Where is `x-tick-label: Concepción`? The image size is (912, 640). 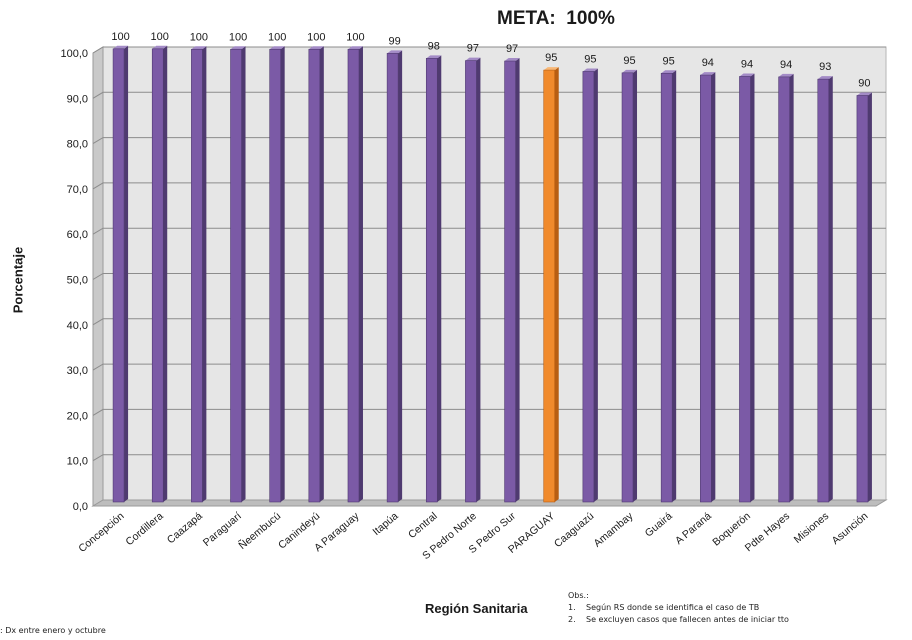 x-tick-label: Concepción is located at coordinates (101, 532).